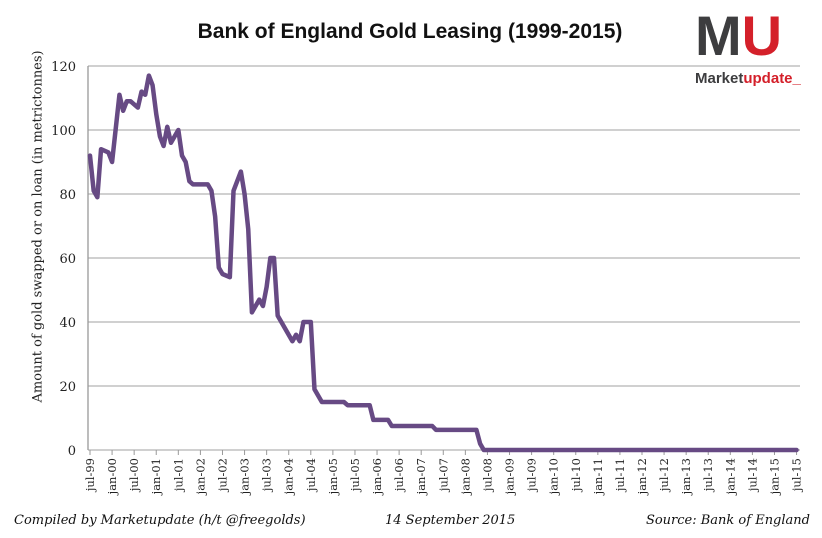  Describe the element at coordinates (465, 477) in the screenshot. I see `x-tick-label: jan-08` at that location.